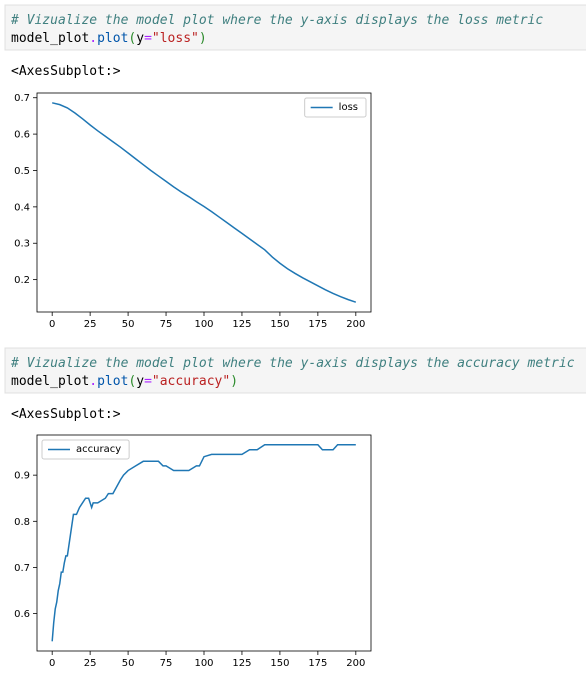 The width and height of the screenshot is (586, 681). What do you see at coordinates (98, 449) in the screenshot?
I see `legend-label: accuracy` at bounding box center [98, 449].